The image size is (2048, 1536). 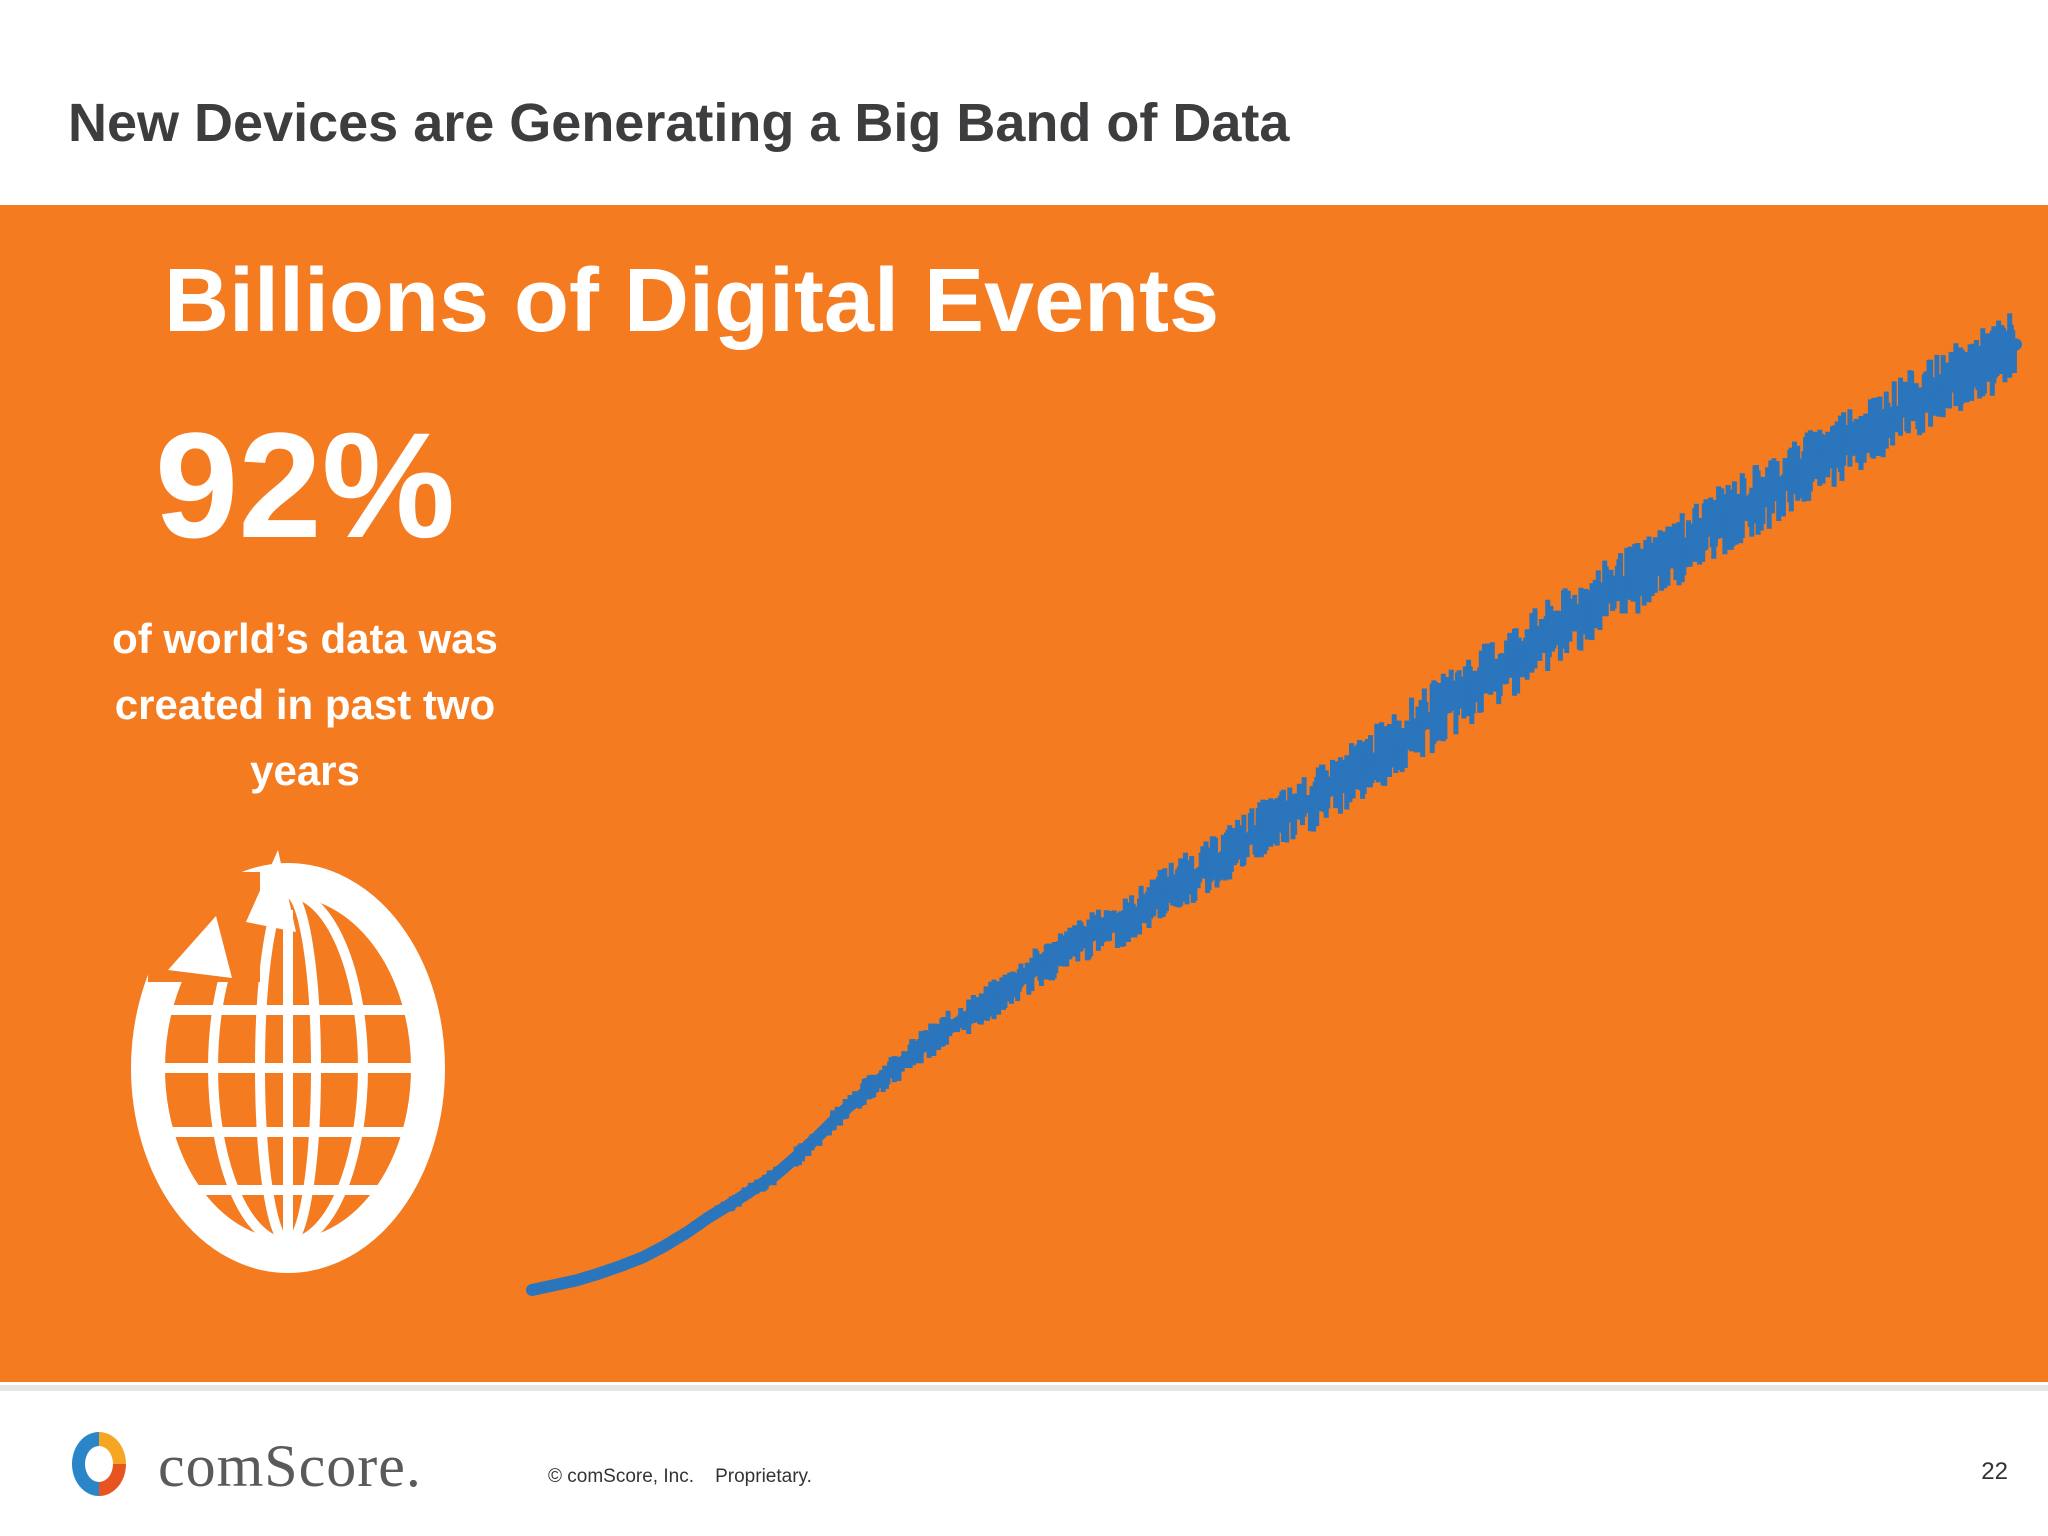 I want to click on big-stat-value: 92%, so click(x=305, y=485).